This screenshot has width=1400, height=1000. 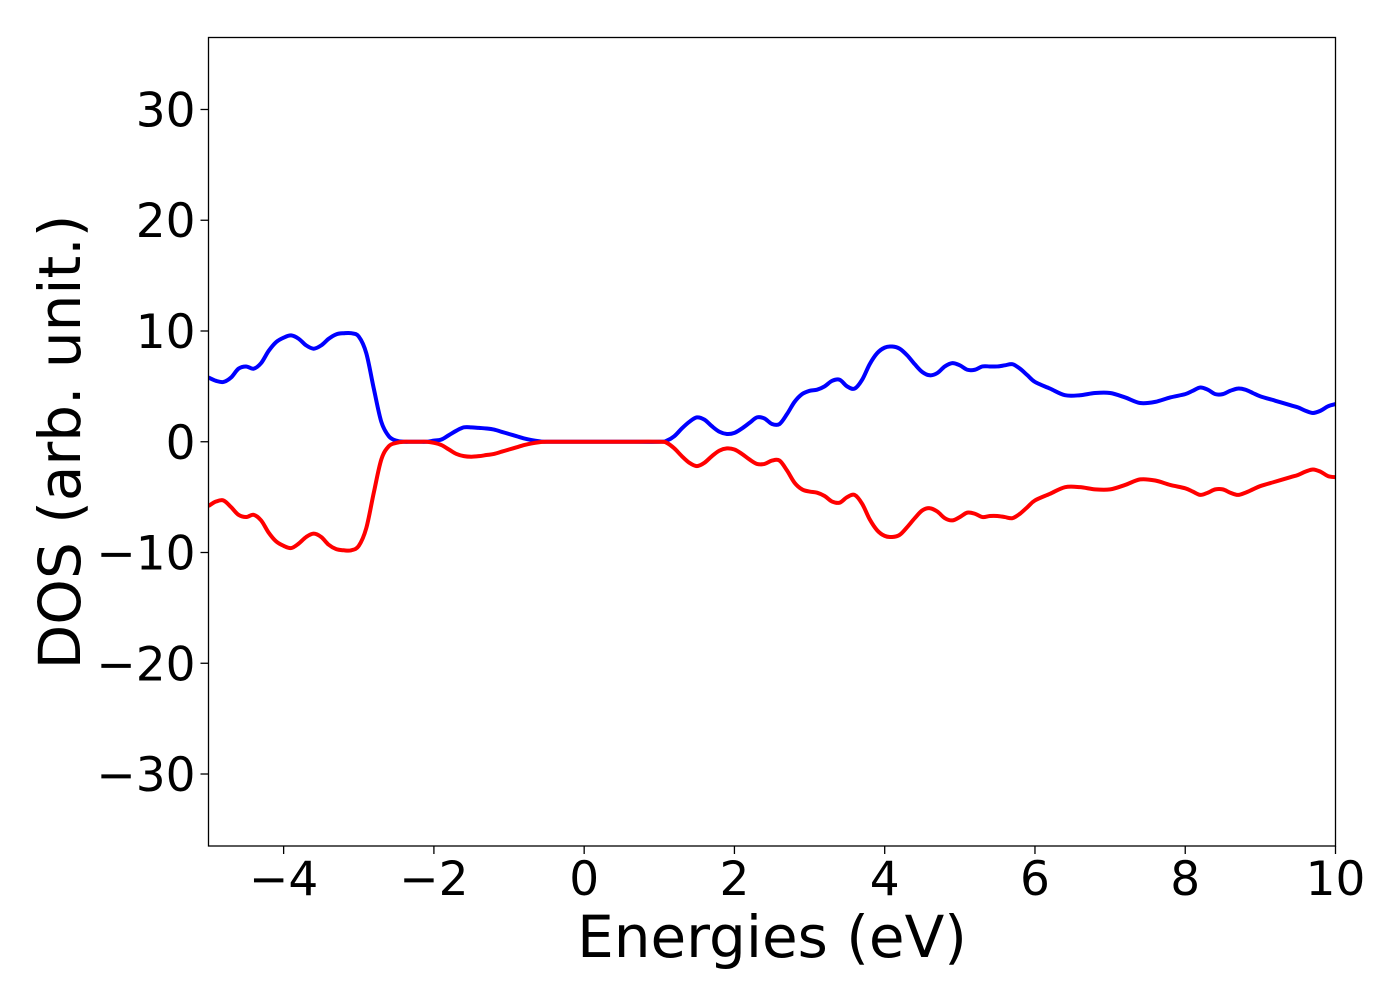 What do you see at coordinates (145, 775) in the screenshot?
I see `y-tick-label: −30` at bounding box center [145, 775].